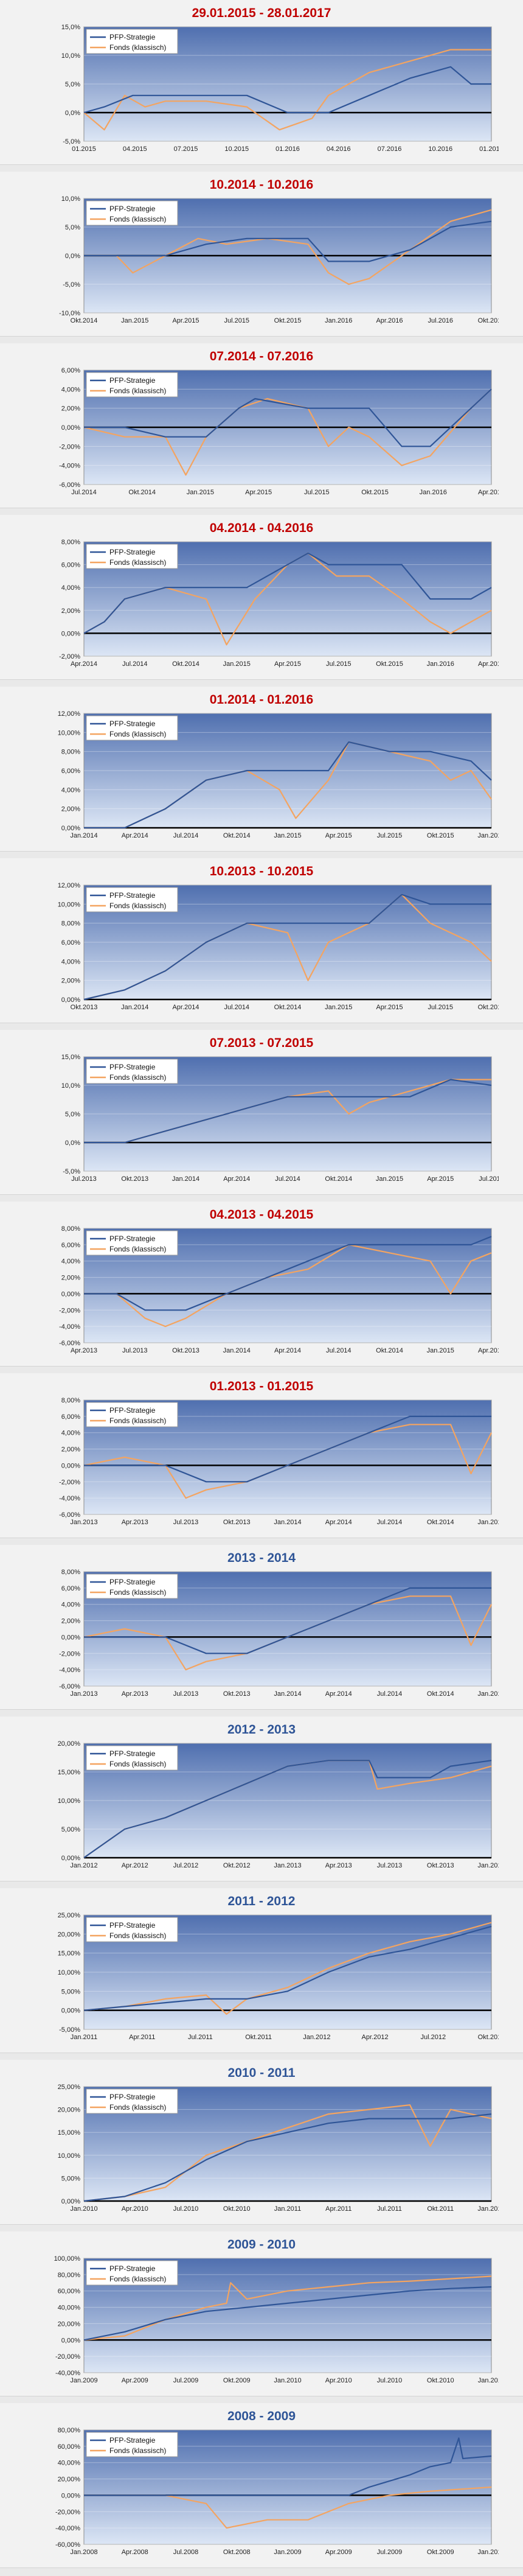 The image size is (523, 2576). What do you see at coordinates (135, 149) in the screenshot?
I see `x-tick-label: 04.2015` at bounding box center [135, 149].